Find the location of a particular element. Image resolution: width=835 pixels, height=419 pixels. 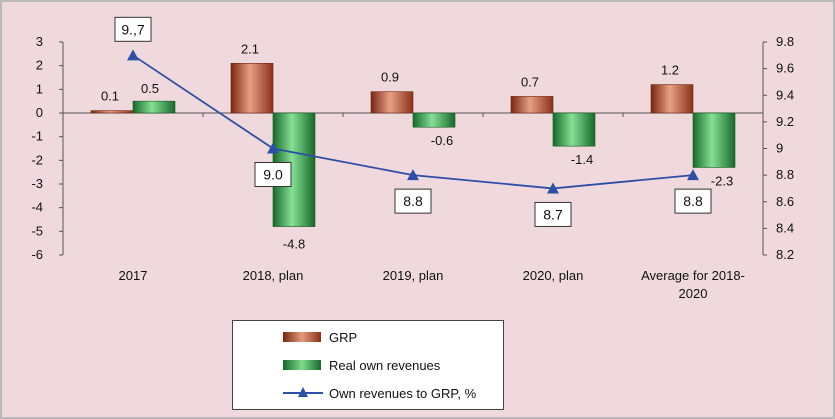

line-data-label: 8.7 is located at coordinates (553, 214).